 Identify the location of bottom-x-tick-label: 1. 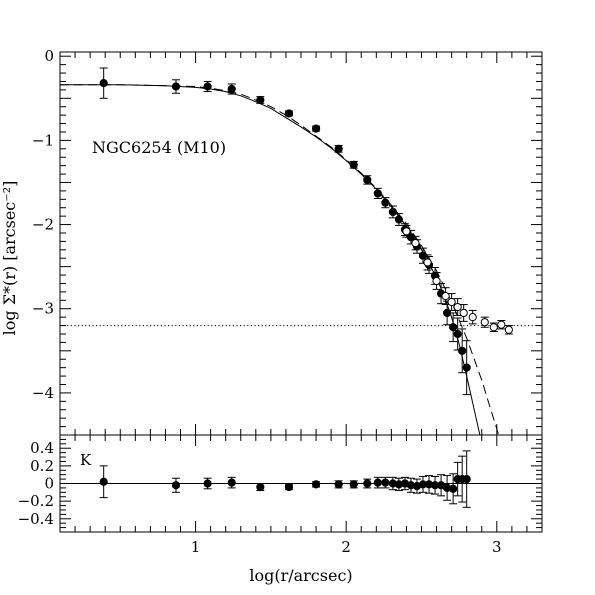
(196, 547).